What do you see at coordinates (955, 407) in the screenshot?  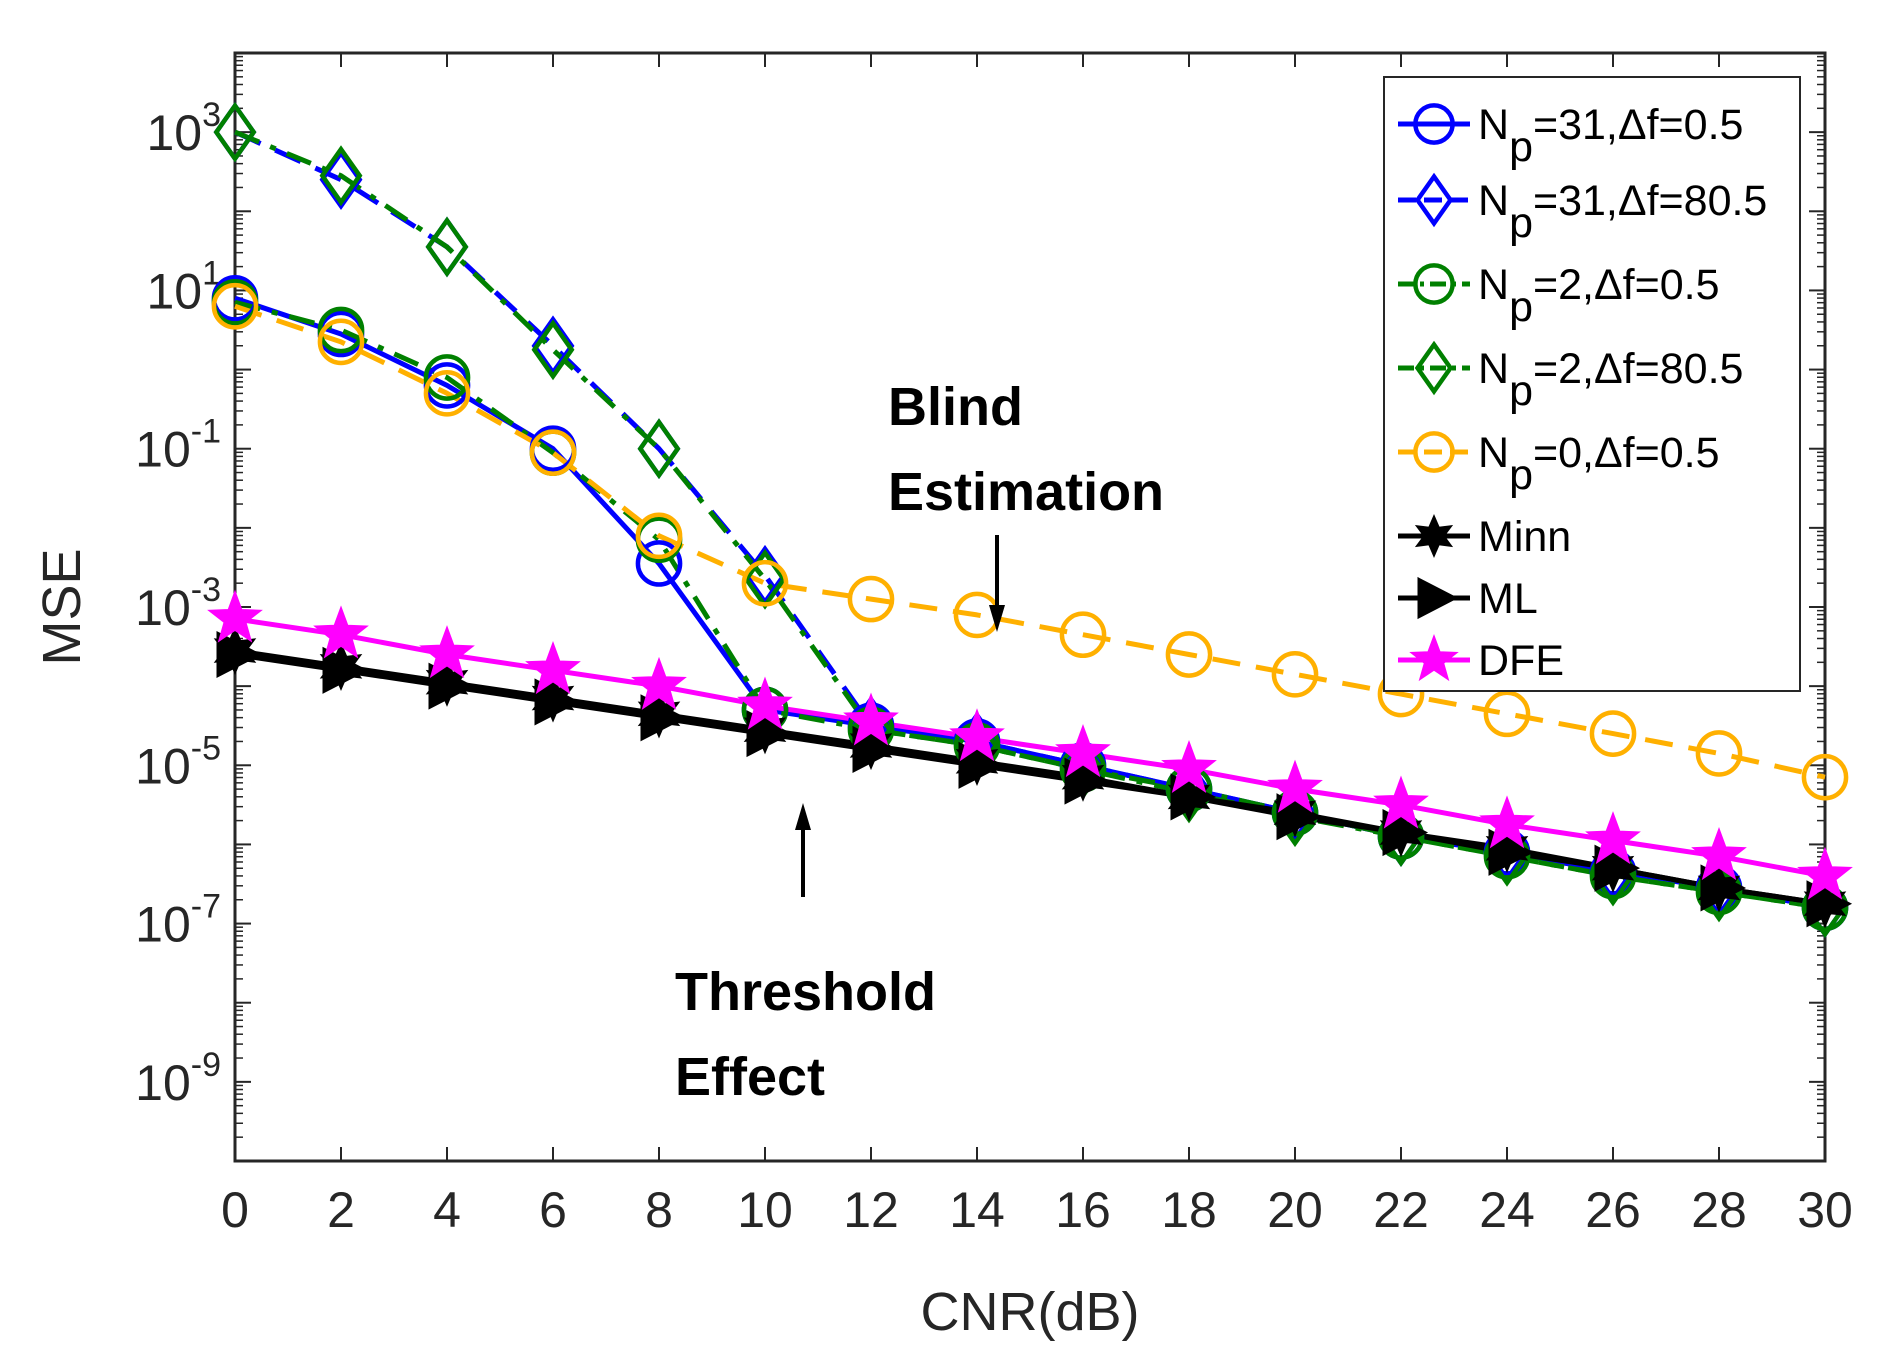 I see `annotation-blind-line1: Blind` at bounding box center [955, 407].